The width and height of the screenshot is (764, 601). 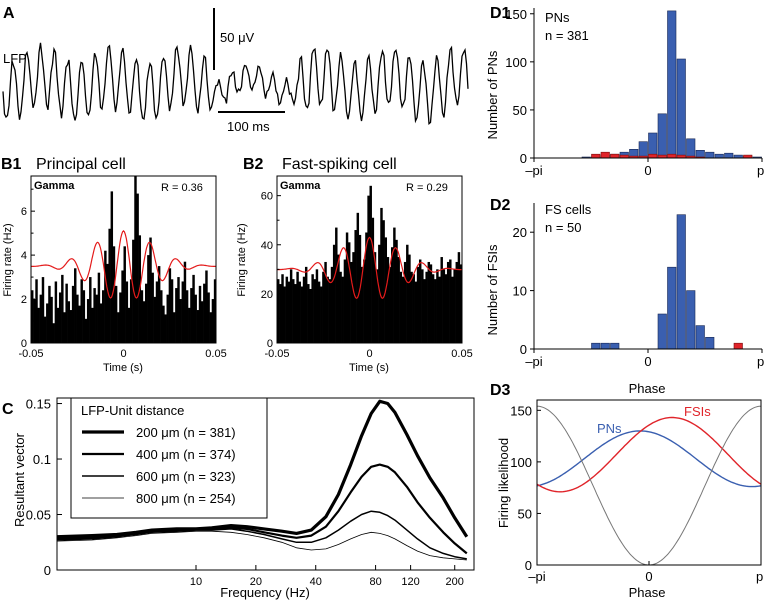 What do you see at coordinates (19, 479) in the screenshot?
I see `c-ylabel: Resultant vector` at bounding box center [19, 479].